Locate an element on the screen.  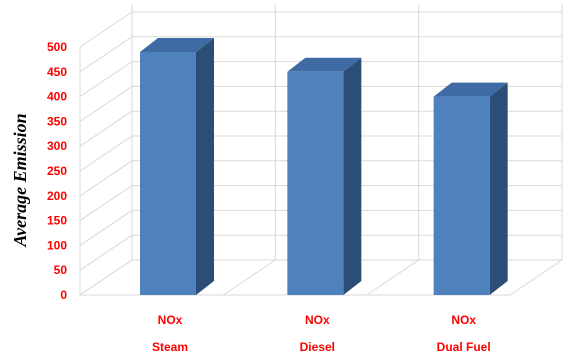
y-tick-label: 0 is located at coordinates (63, 295).